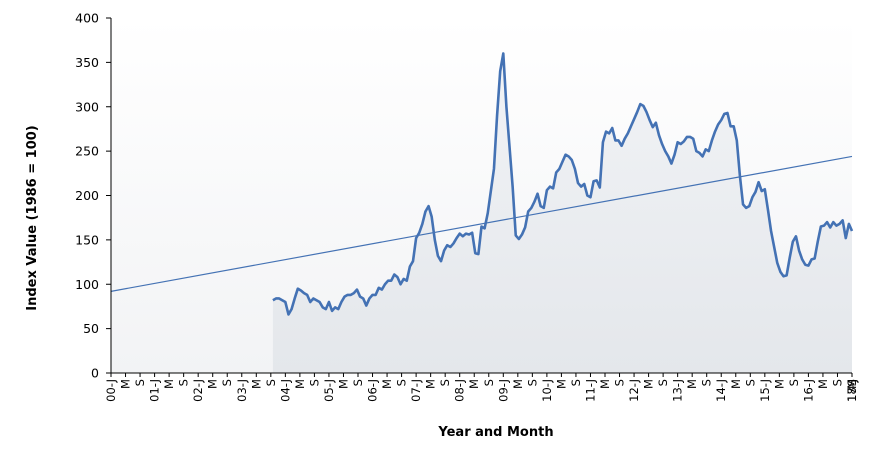 Image resolution: width=870 pixels, height=457 pixels. I want to click on y-tick-label: 0, so click(95, 373).